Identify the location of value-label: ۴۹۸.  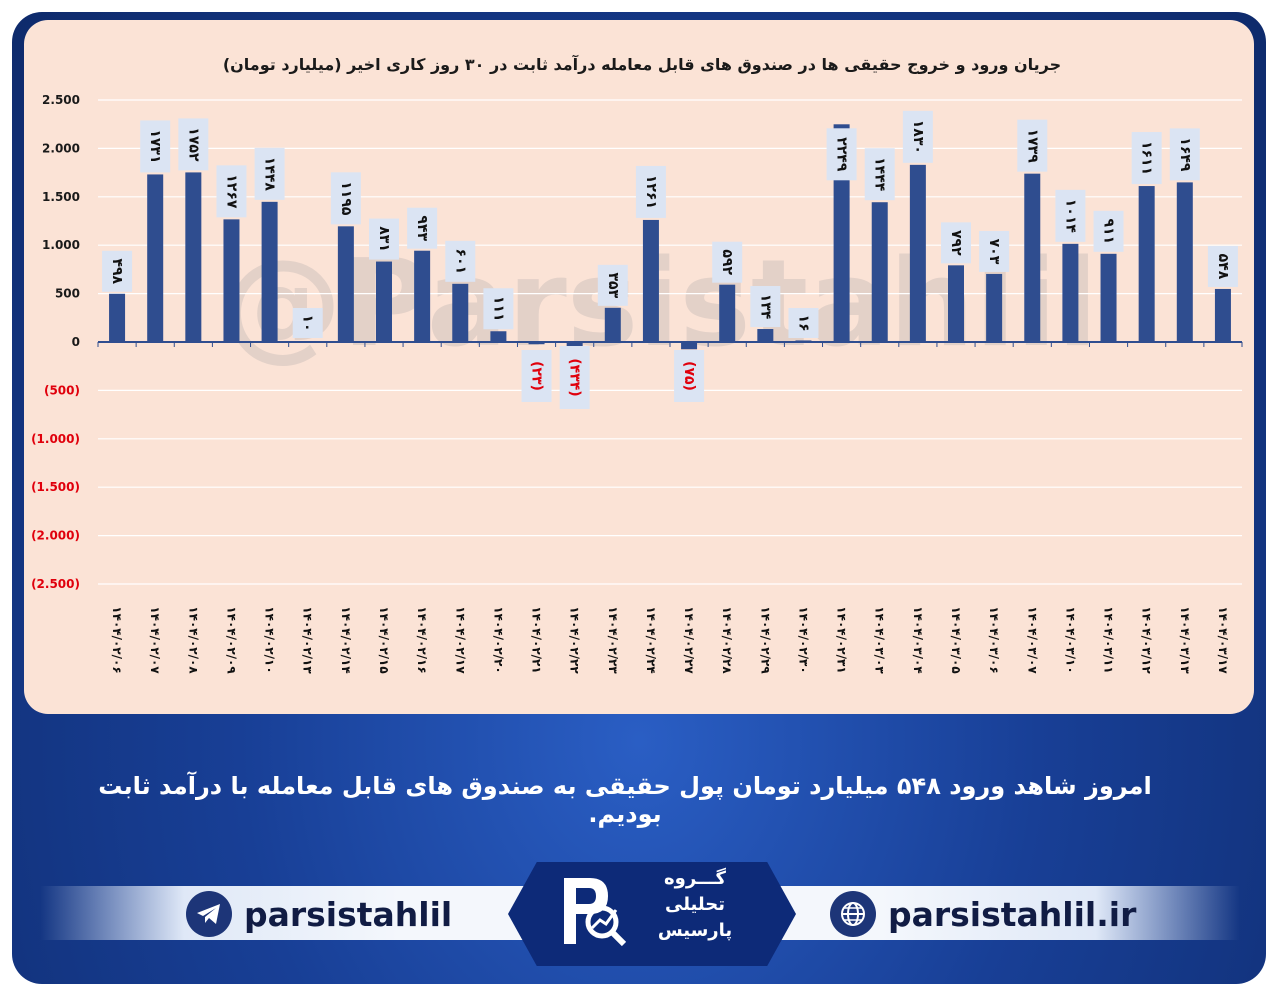
(117, 271).